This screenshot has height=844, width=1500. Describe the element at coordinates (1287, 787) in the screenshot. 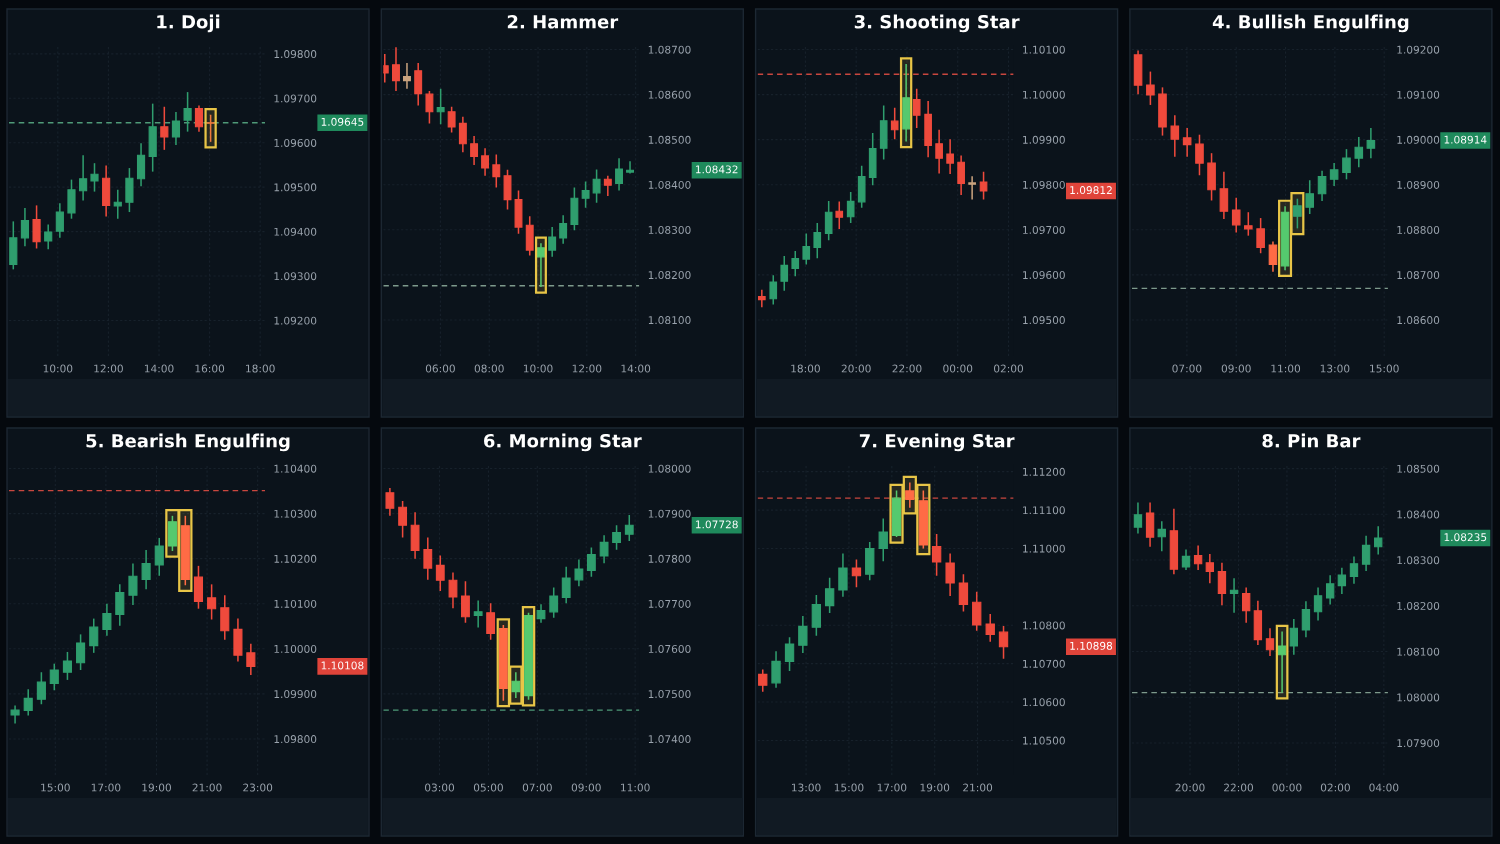

I see `x-tick-label: 00:00` at that location.